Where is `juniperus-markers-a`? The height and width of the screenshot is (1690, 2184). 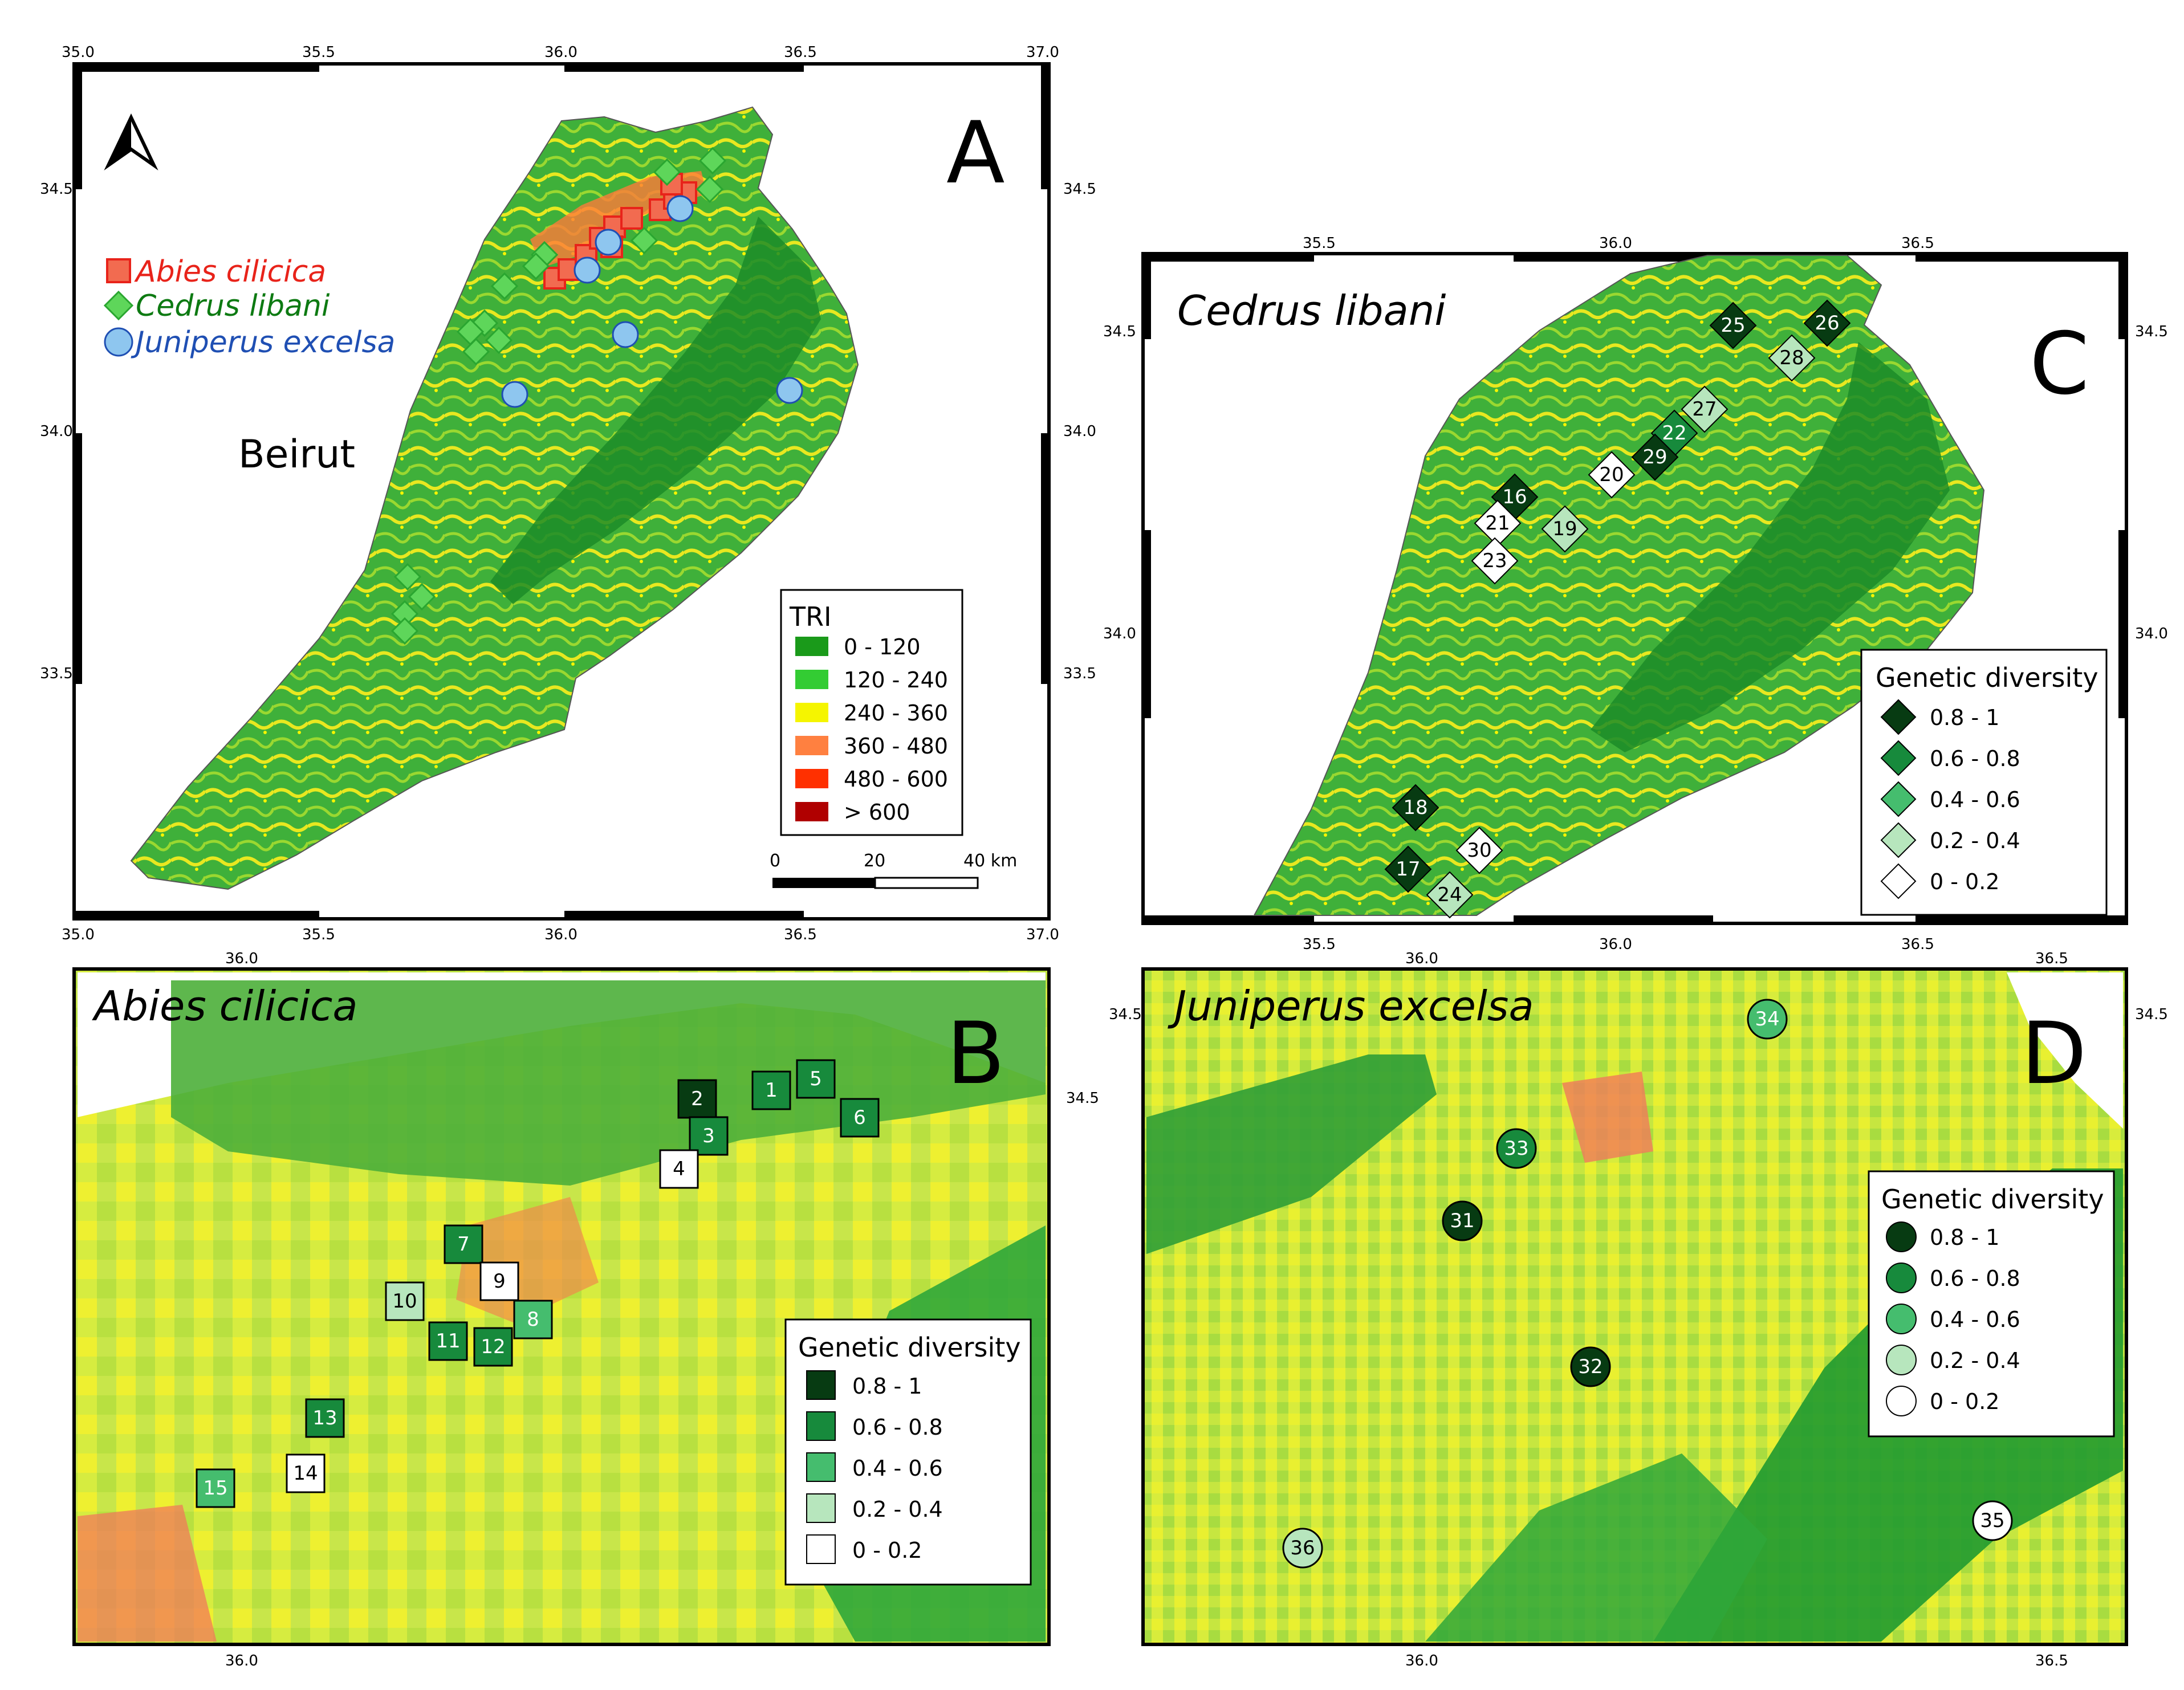
juniperus-markers-a is located at coordinates (652, 301).